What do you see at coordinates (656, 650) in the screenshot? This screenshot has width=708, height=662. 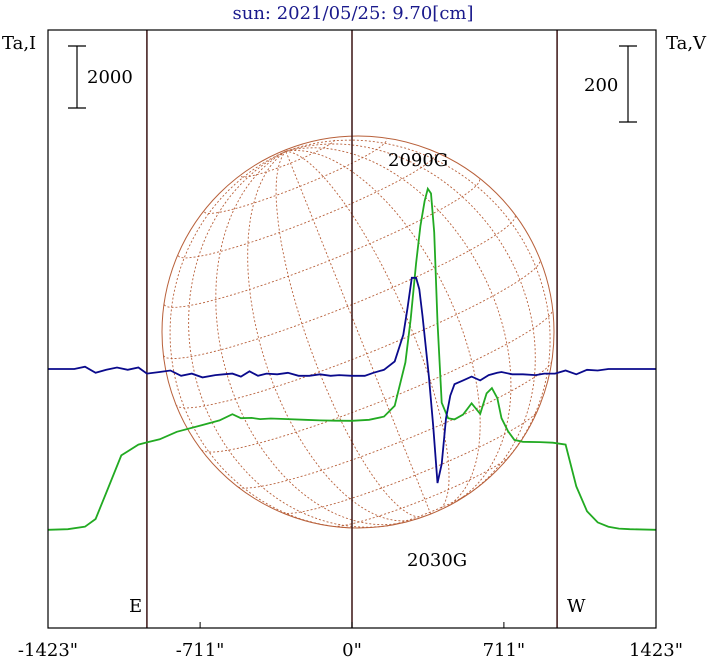 I see `x-tick-label: 1423"` at bounding box center [656, 650].